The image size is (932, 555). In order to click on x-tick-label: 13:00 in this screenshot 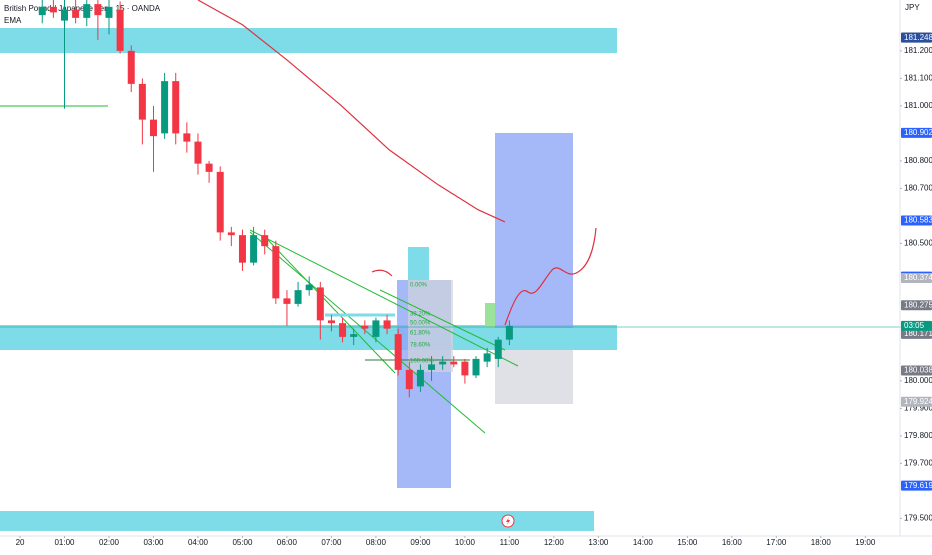, I will do `click(598, 542)`.